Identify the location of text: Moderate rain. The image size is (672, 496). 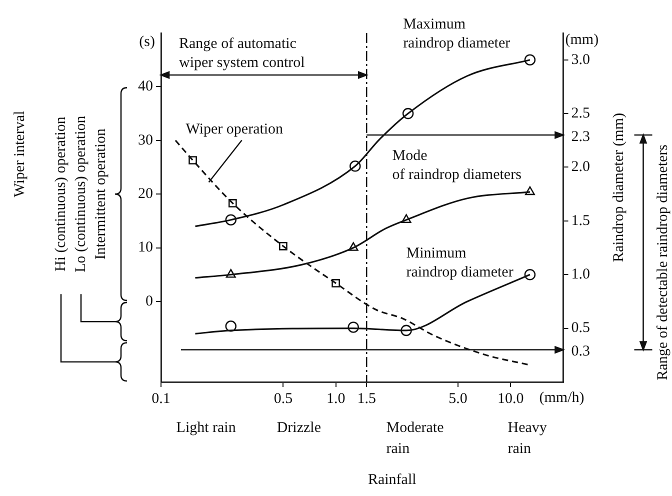
(415, 438).